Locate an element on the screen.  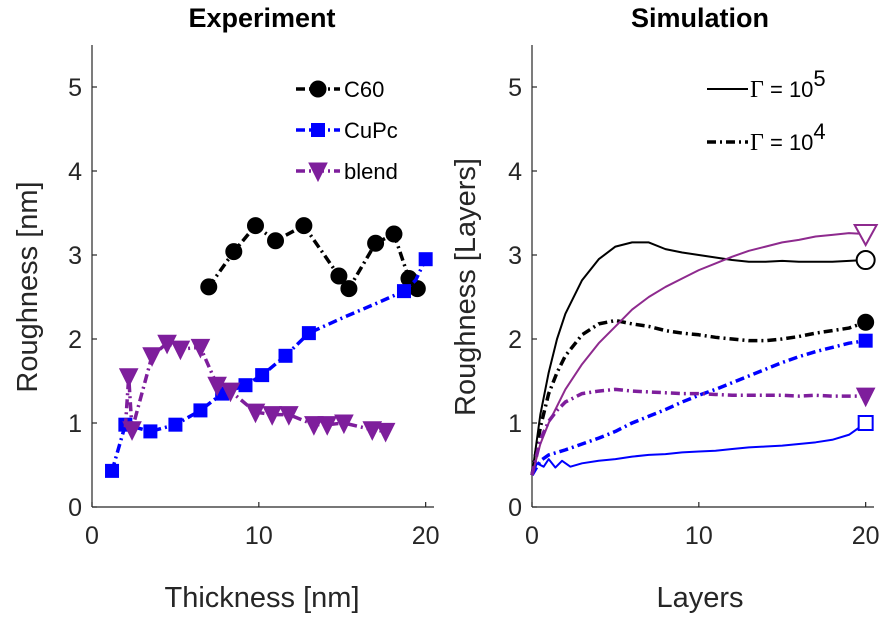
series-cupc-gamma-1e5 is located at coordinates (702, 445).